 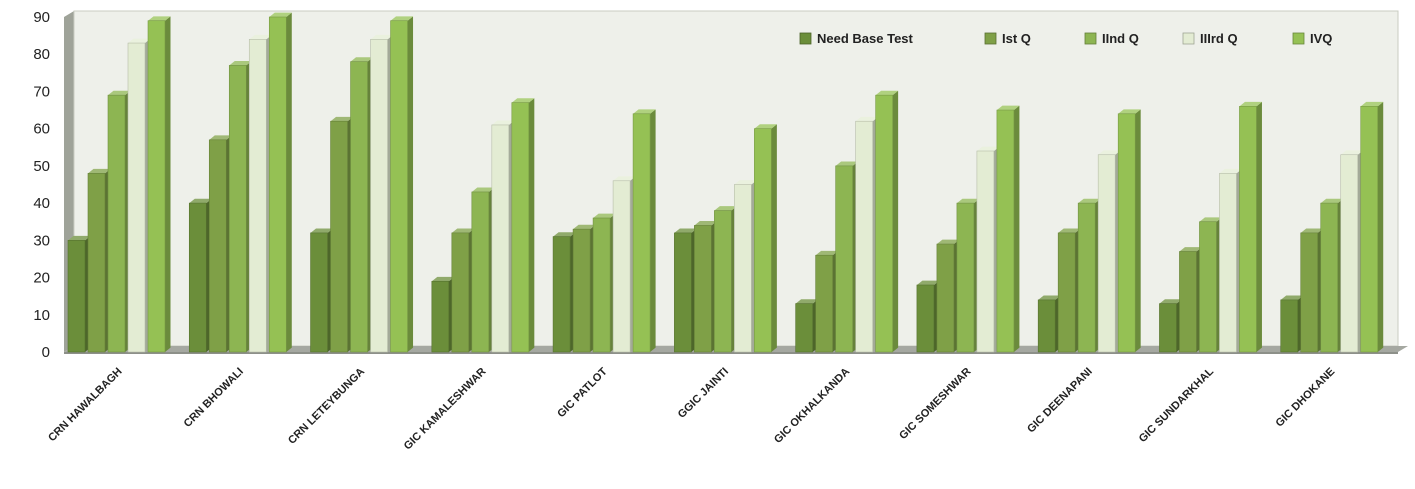 I want to click on category-label: GIC KAMALESHWAR, so click(x=445, y=409).